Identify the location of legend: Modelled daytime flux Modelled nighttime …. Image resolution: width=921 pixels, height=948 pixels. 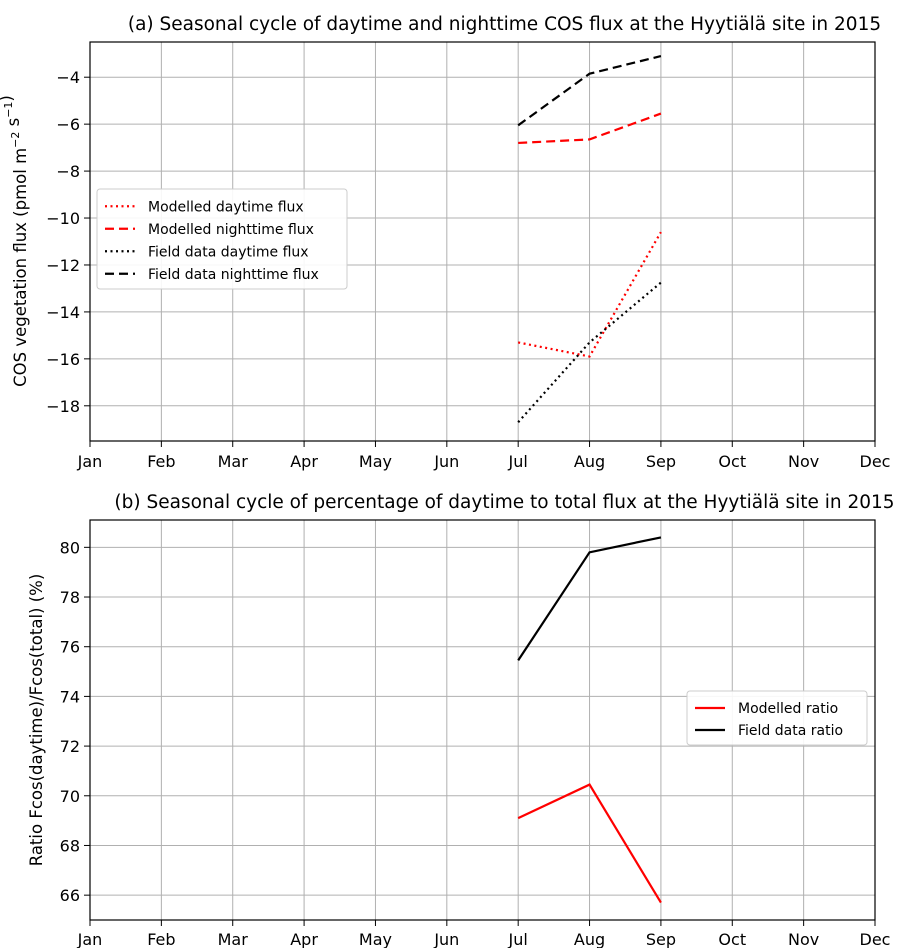
(222, 239).